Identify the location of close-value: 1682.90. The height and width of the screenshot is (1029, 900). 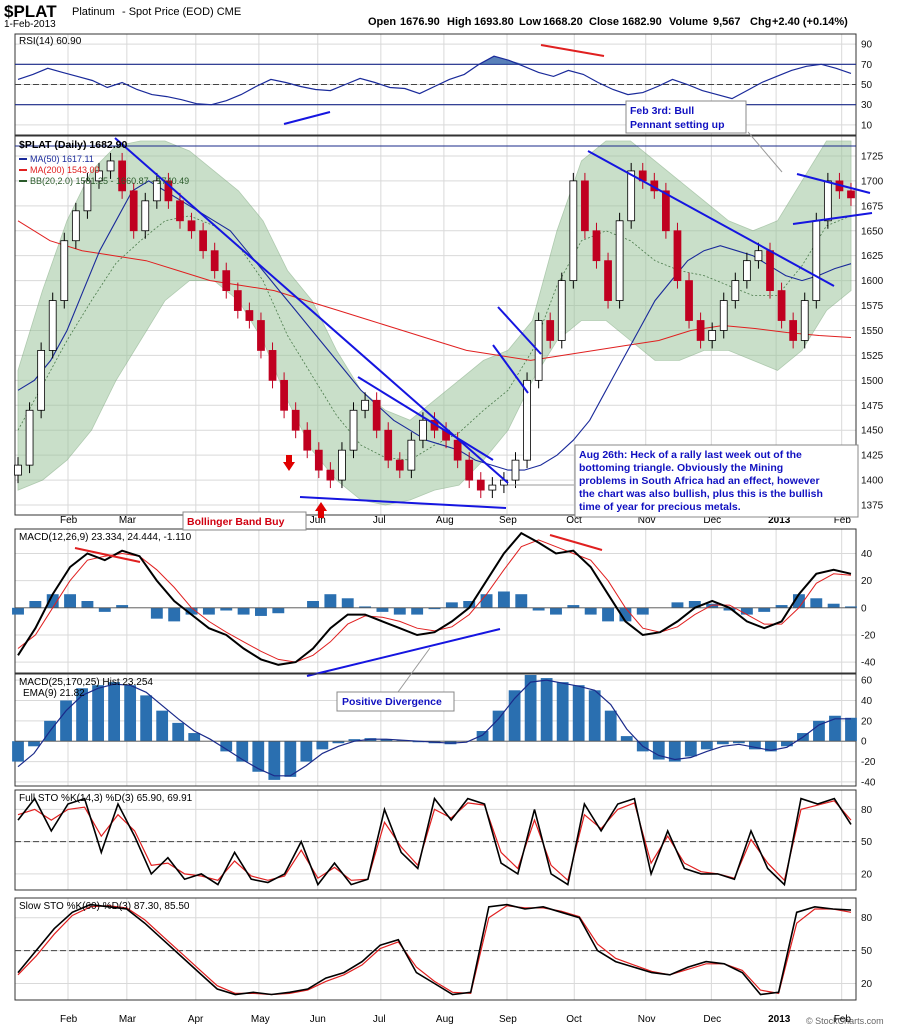
(642, 22).